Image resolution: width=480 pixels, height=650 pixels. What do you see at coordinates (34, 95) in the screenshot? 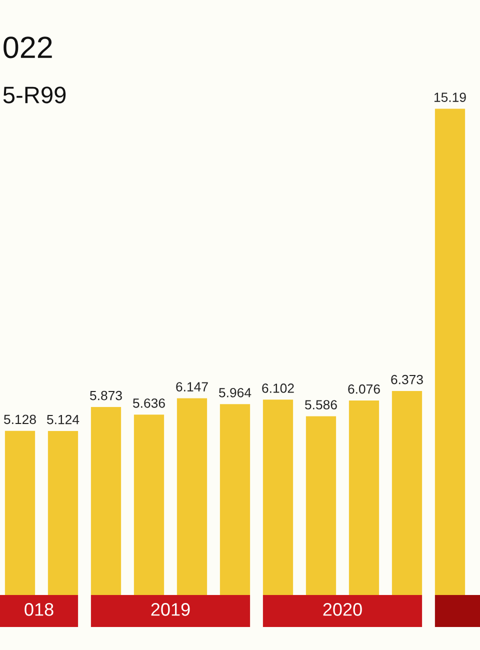
I see `chart-subtitle: 5-R99` at bounding box center [34, 95].